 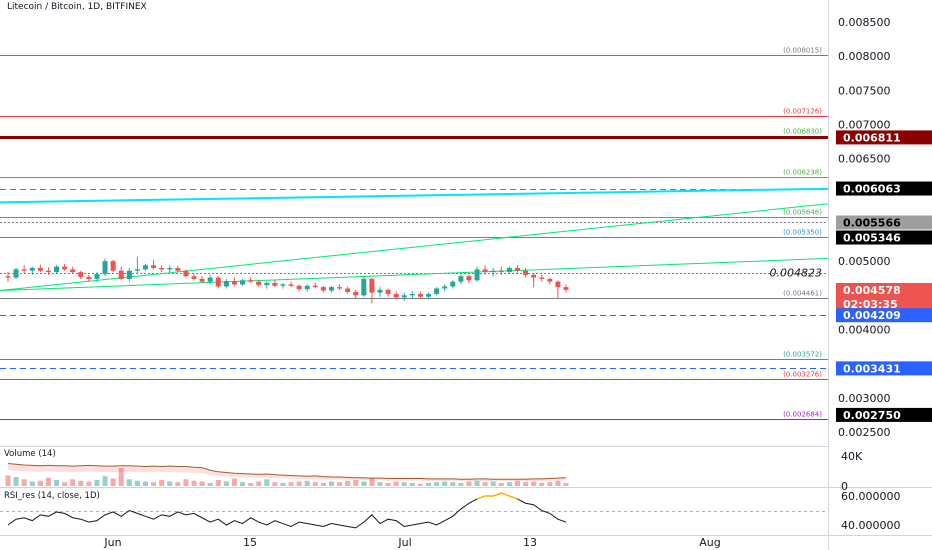 I want to click on price-axis-tick: 0.003000, so click(x=864, y=398).